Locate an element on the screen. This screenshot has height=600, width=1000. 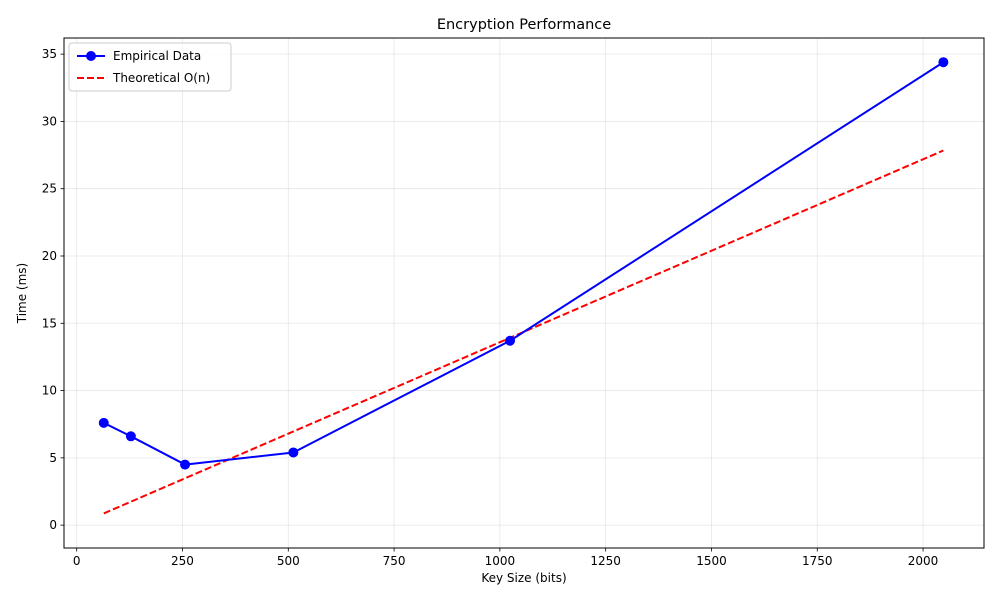
legend-box is located at coordinates (150, 67).